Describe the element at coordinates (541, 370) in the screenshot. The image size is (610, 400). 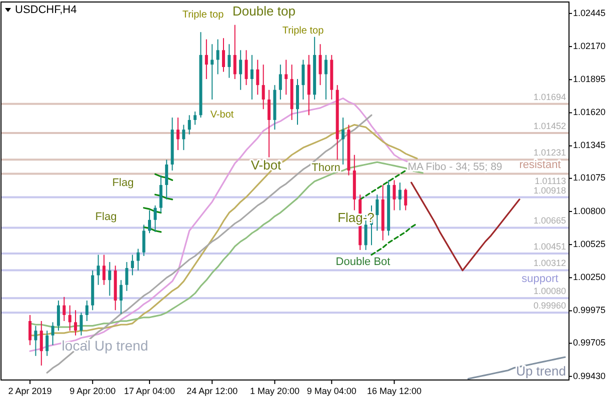
I see `annotation: Up trend` at that location.